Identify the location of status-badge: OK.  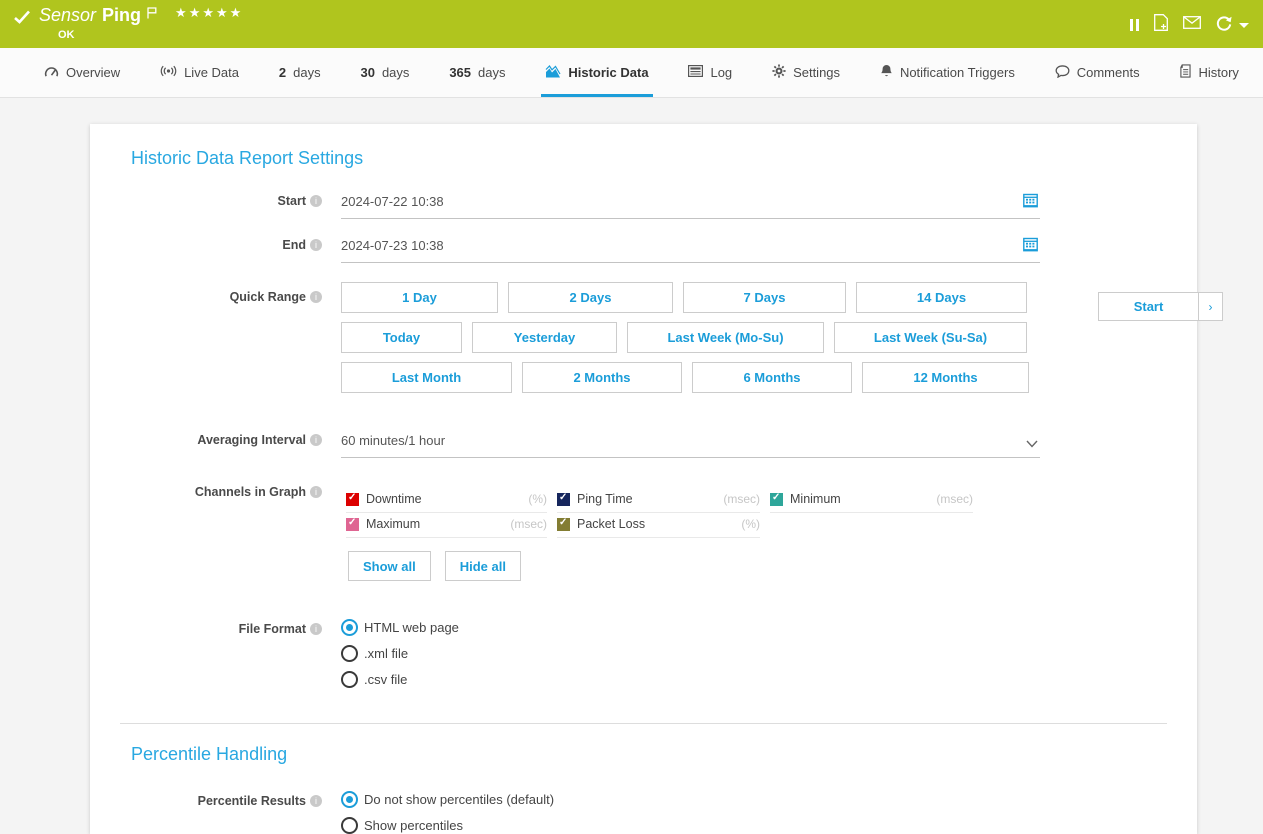
(66, 35).